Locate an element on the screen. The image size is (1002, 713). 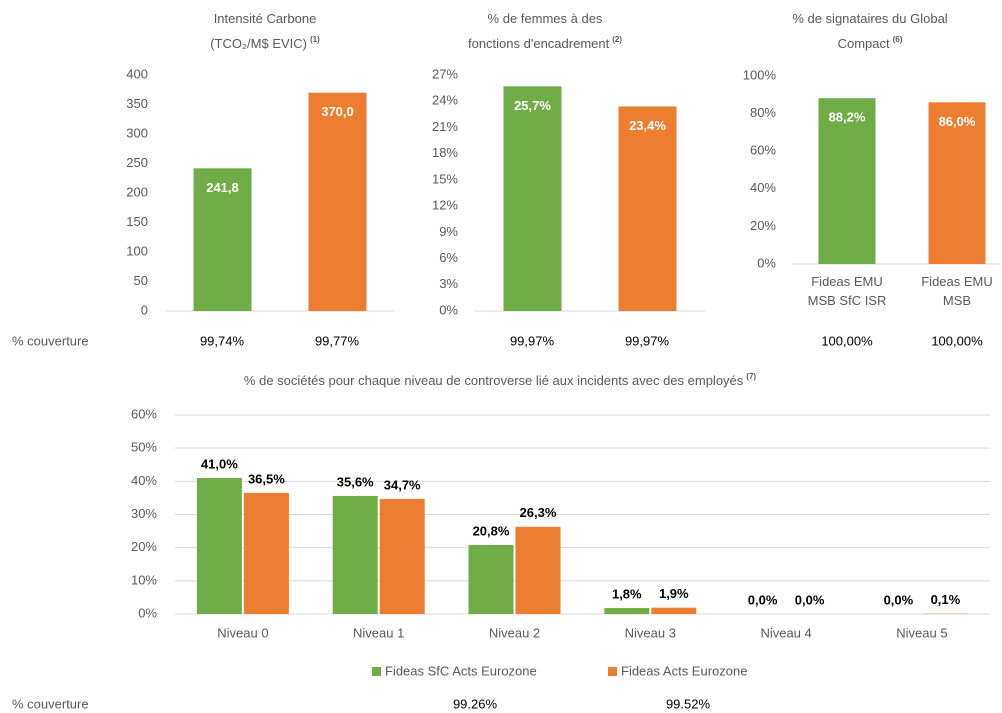
y-tick-label: 50% is located at coordinates (144, 447).